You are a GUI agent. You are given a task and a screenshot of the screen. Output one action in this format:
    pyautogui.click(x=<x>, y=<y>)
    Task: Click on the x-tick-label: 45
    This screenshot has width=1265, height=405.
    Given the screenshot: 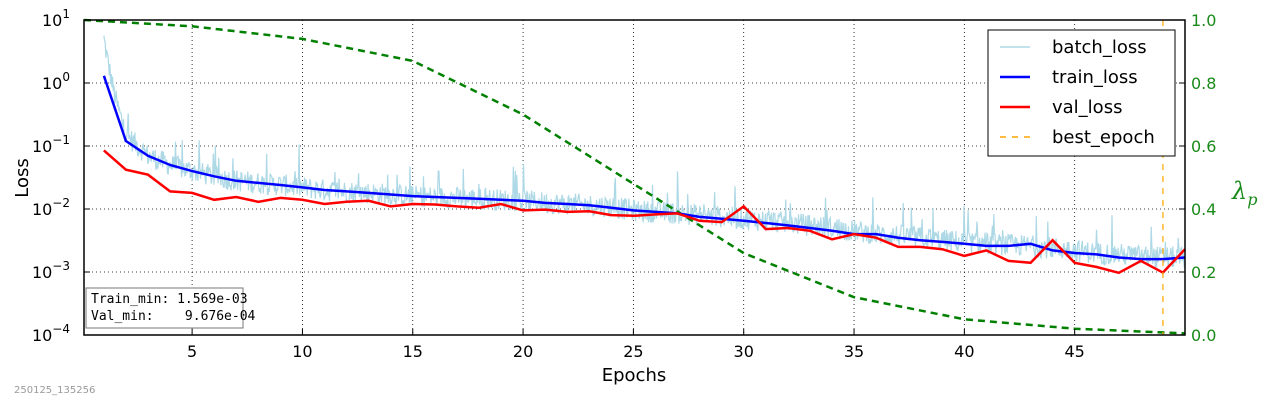 What is the action you would take?
    pyautogui.click(x=1074, y=351)
    